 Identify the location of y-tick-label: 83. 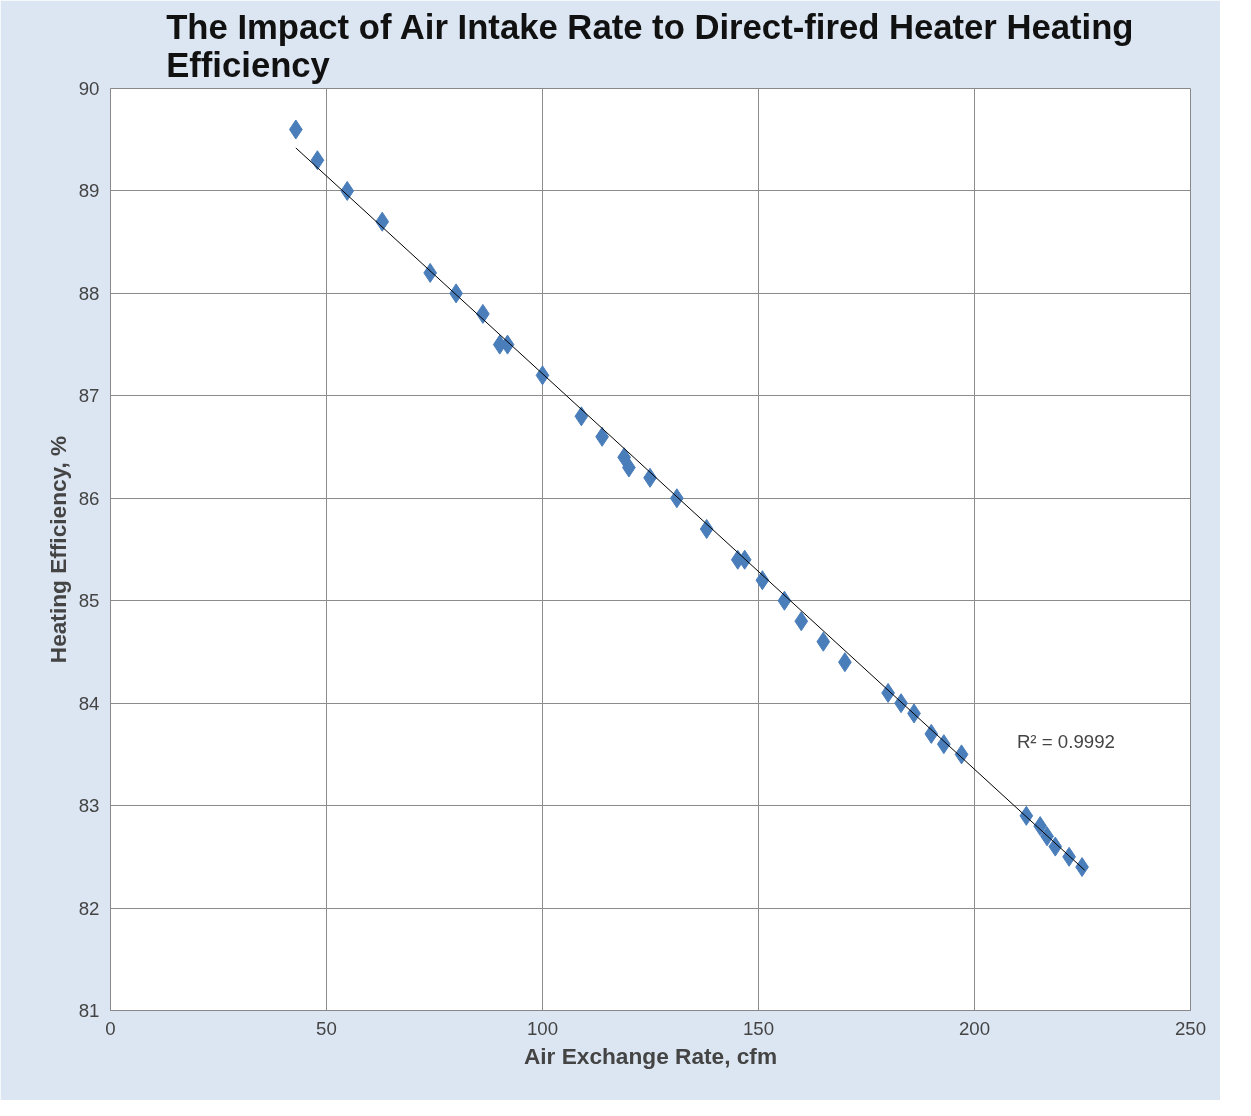
(89, 806).